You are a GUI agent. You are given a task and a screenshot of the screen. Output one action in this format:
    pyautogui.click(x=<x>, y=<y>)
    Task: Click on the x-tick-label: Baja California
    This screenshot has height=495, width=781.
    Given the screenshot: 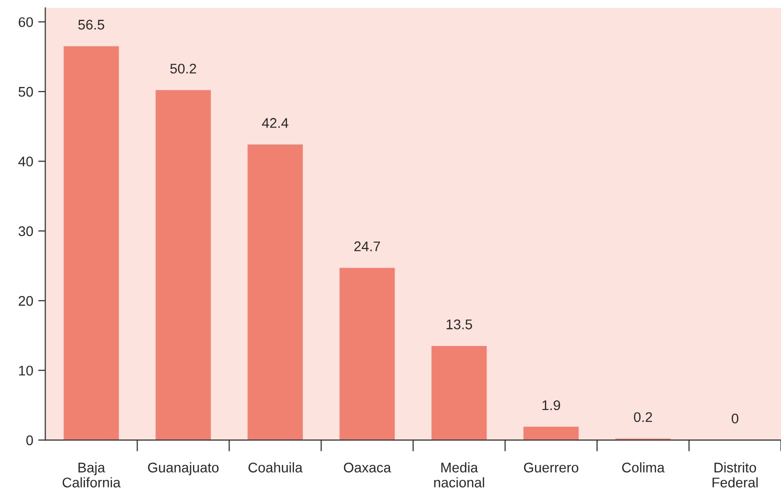 What is the action you would take?
    pyautogui.click(x=91, y=475)
    